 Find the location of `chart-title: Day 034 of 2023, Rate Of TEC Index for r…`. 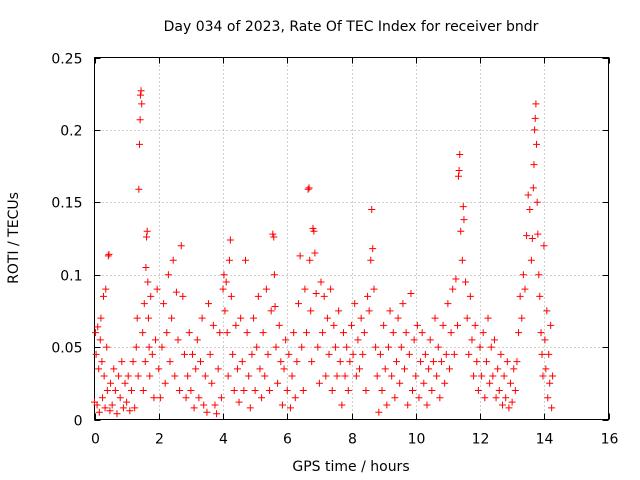

chart-title: Day 034 of 2023, Rate Of TEC Index for r… is located at coordinates (351, 27).